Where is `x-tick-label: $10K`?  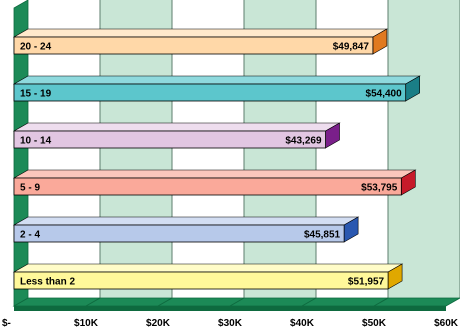
x-tick-label: $10K is located at coordinates (86, 323).